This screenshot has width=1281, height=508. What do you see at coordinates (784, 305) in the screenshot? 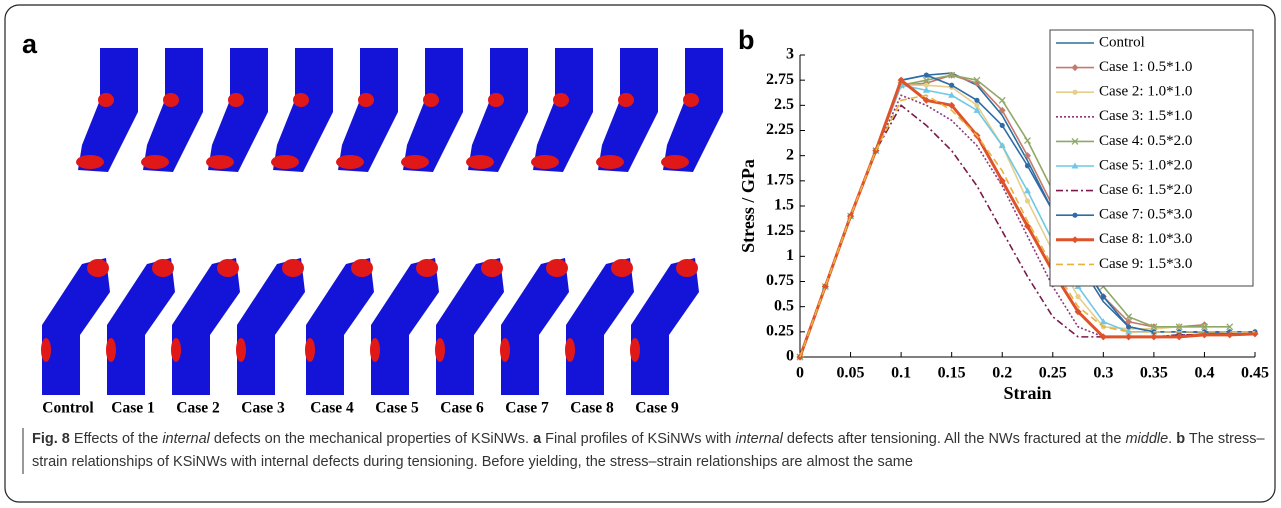
I see `y-tick-label: 0.5` at bounding box center [784, 305].